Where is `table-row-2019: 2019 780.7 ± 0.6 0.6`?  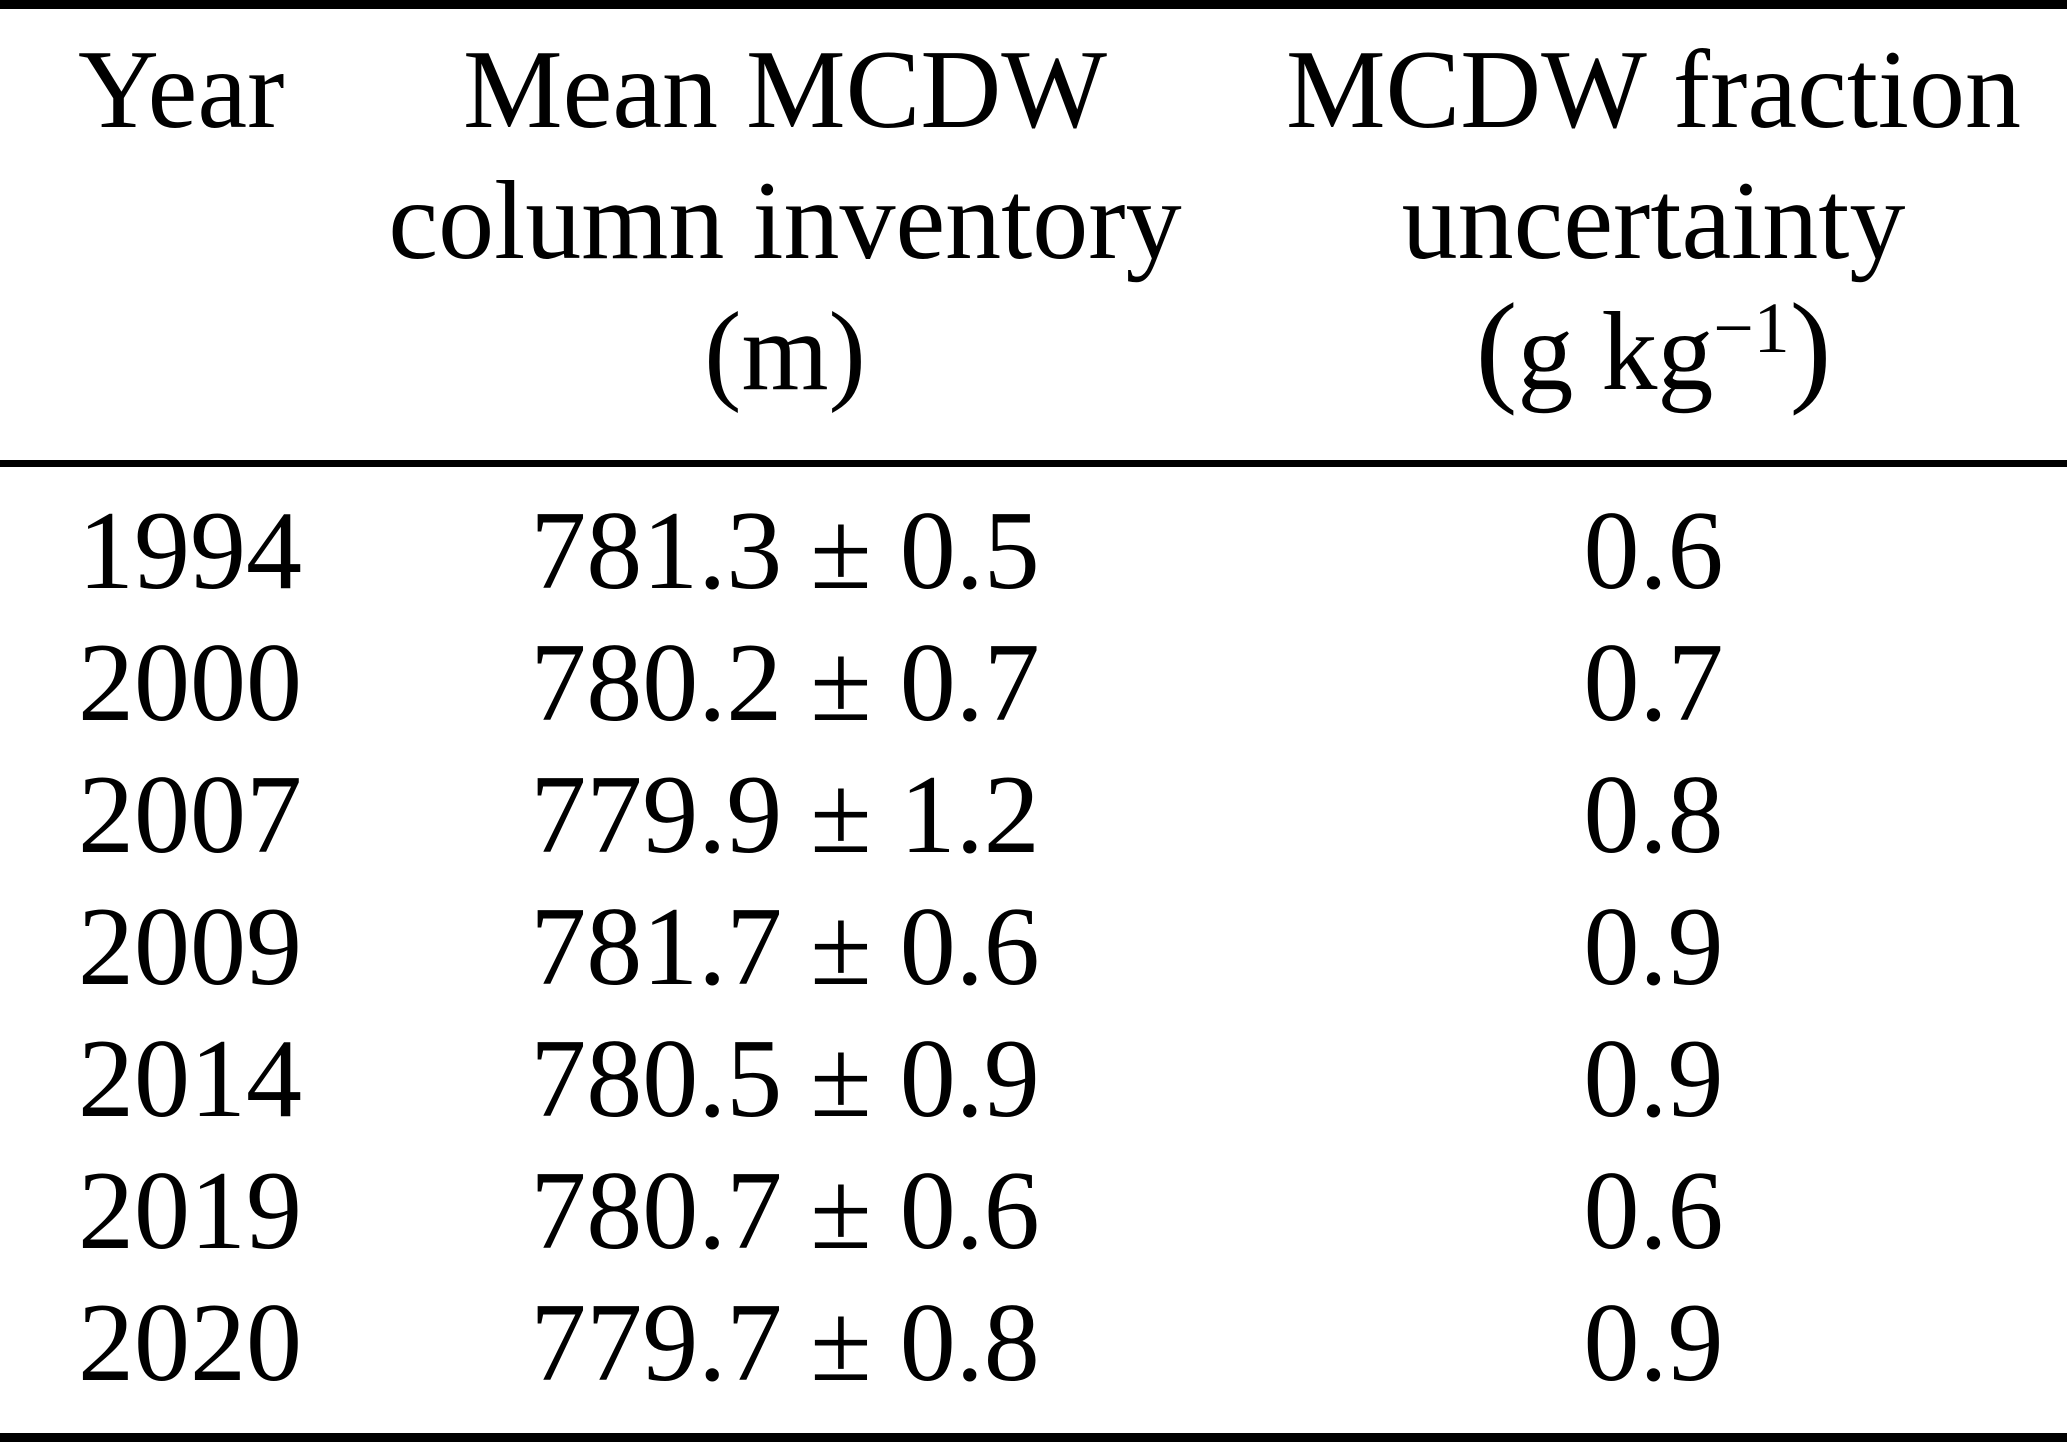
table-row-2019: 2019 780.7 ± 0.6 0.6 is located at coordinates (1033, 1211).